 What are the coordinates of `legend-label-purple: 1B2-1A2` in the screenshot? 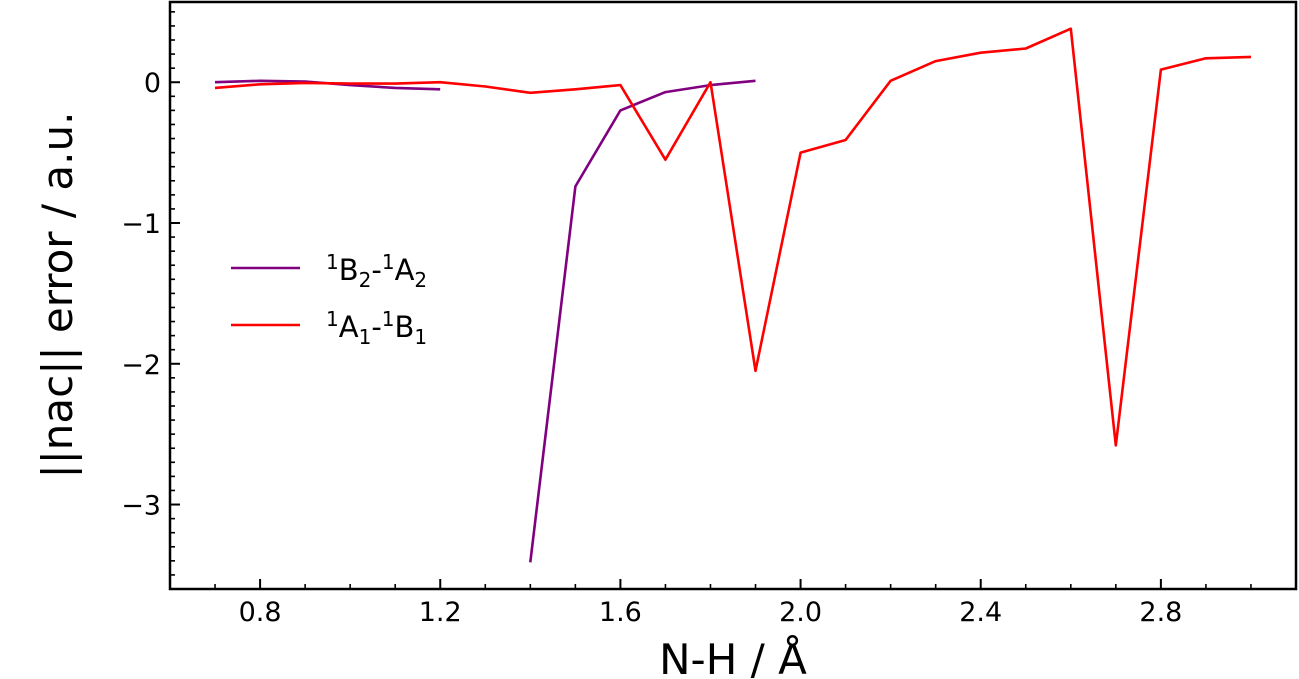 It's located at (376, 271).